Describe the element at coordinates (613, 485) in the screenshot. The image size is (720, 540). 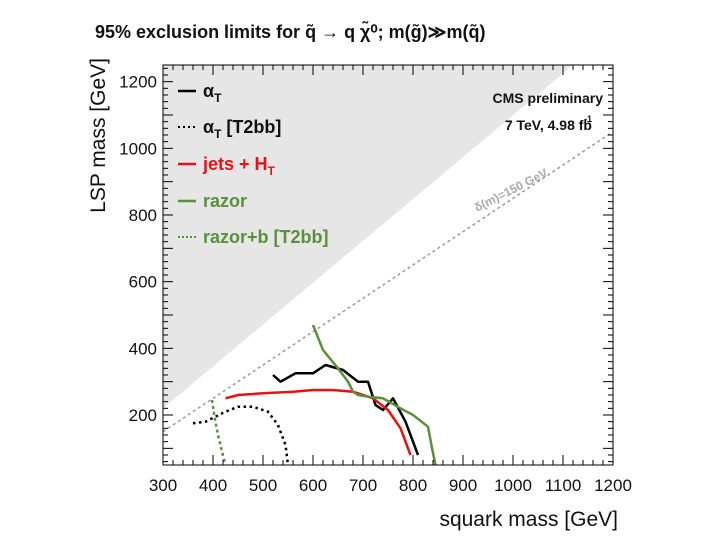
I see `x-tick-label: 1200` at that location.